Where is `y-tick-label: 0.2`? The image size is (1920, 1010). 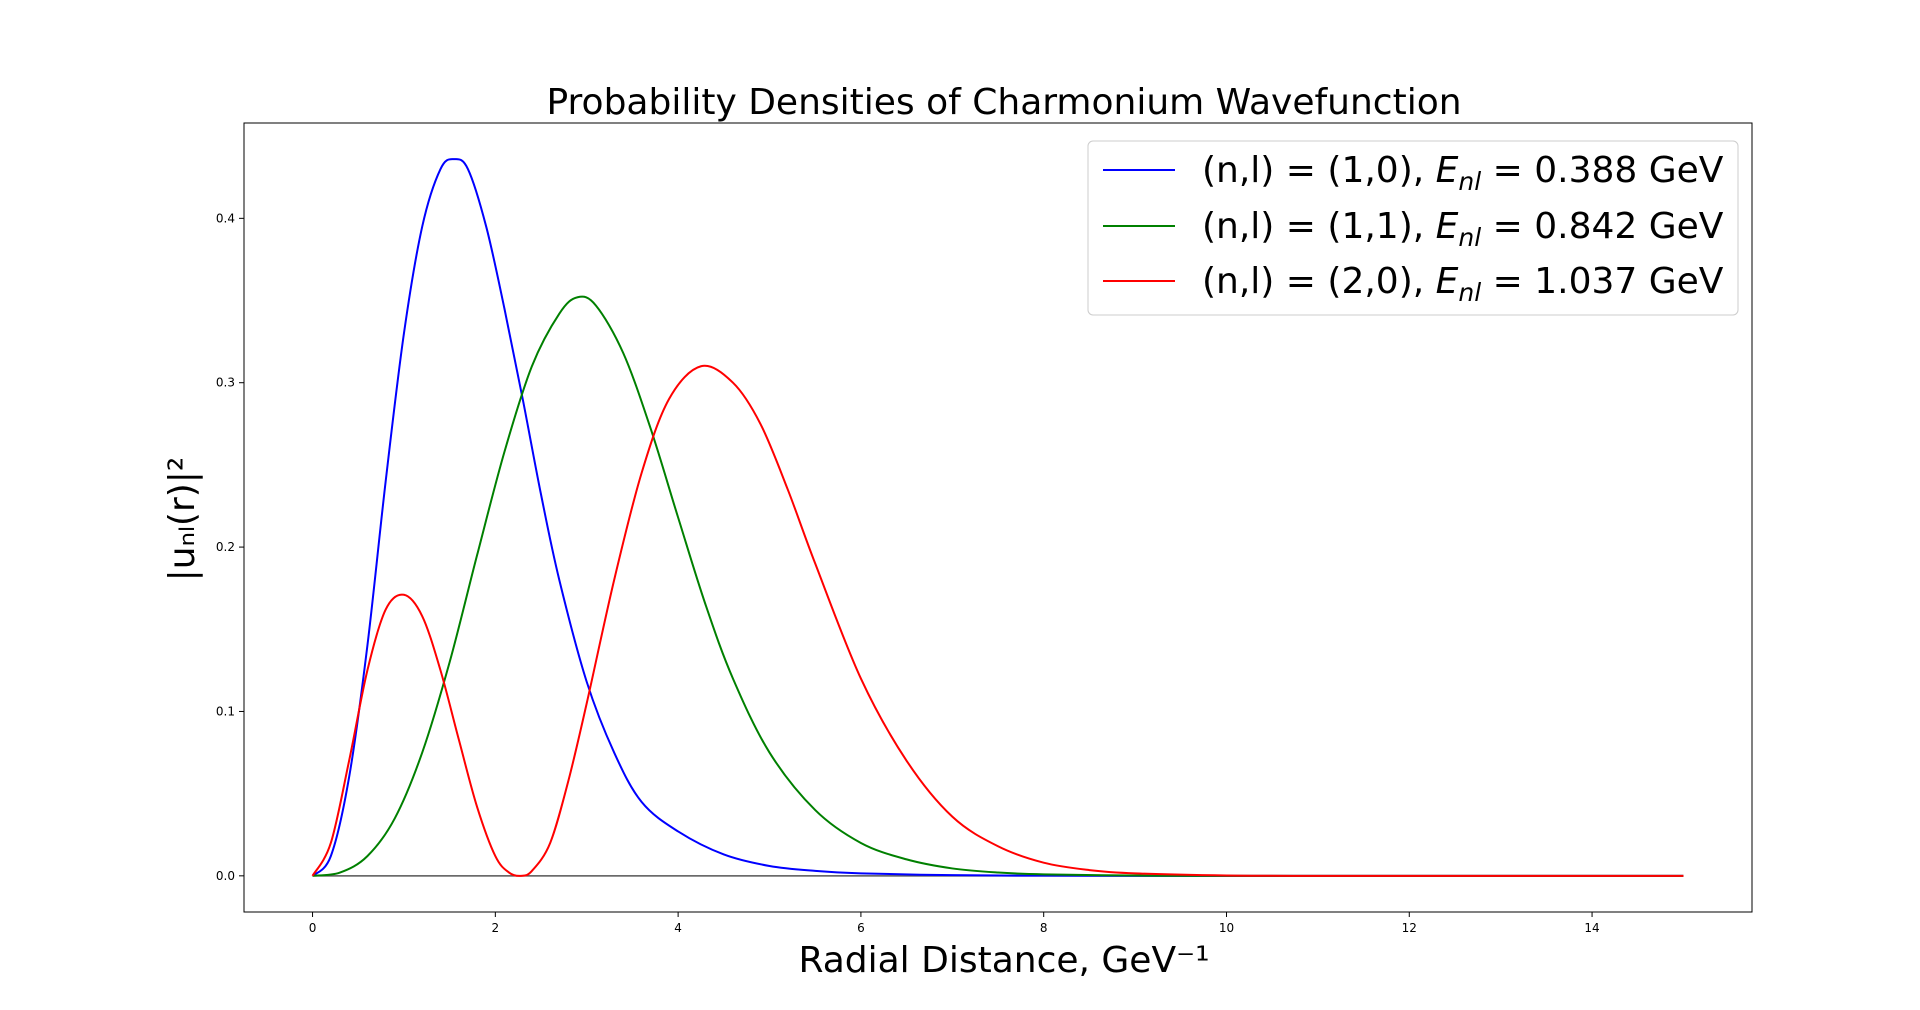
y-tick-label: 0.2 is located at coordinates (225, 547).